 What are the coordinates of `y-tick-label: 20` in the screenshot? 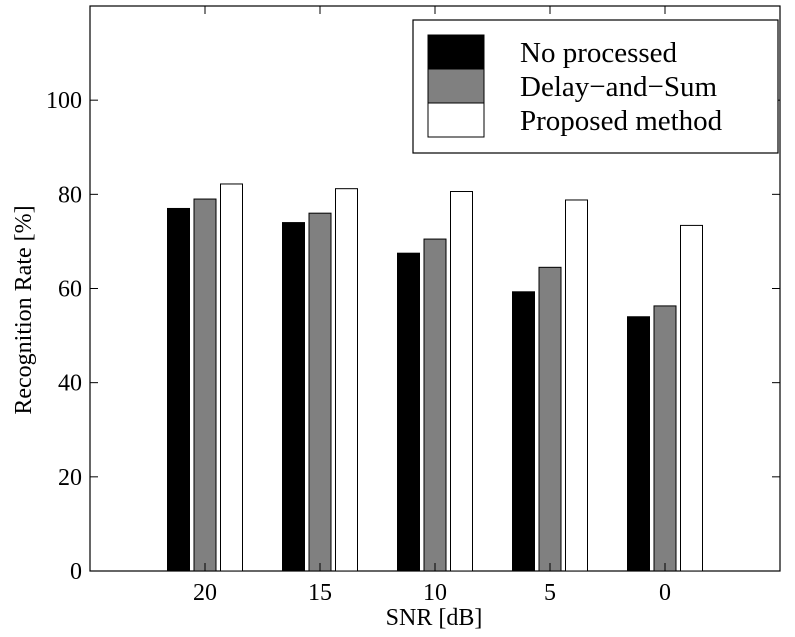 It's located at (70, 478).